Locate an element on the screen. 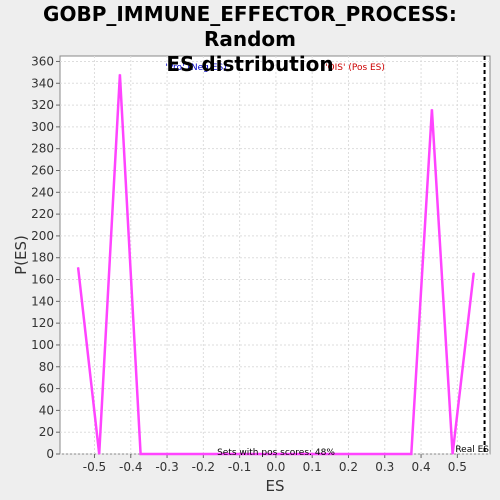 This screenshot has height=500, width=500. y-tick-label: 160 is located at coordinates (42, 280).